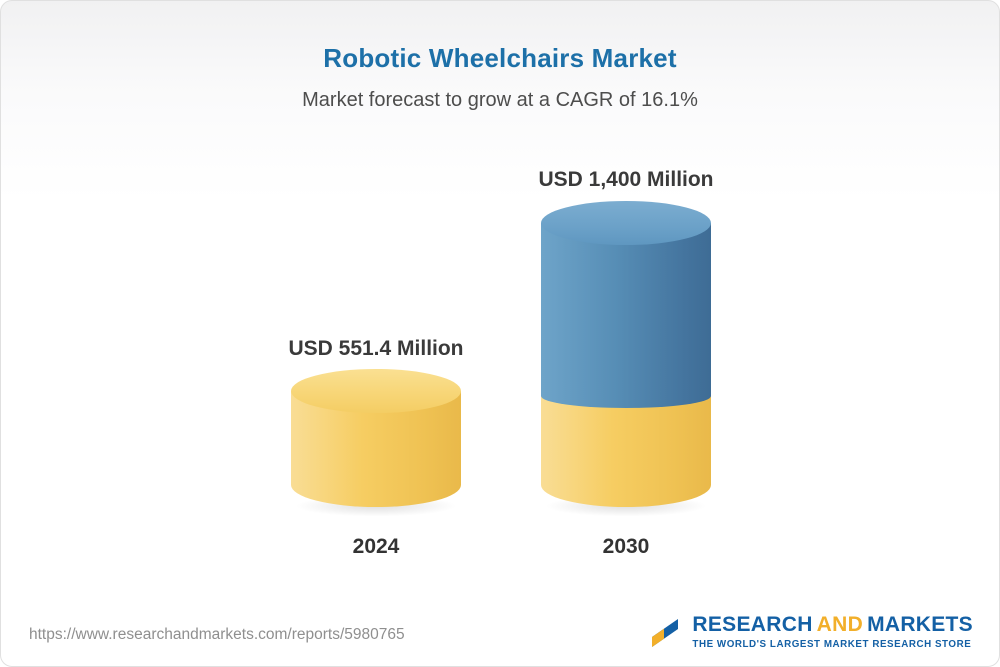 This screenshot has width=1000, height=667. What do you see at coordinates (626, 179) in the screenshot?
I see `value-label-2030: USD 1,400 Million` at bounding box center [626, 179].